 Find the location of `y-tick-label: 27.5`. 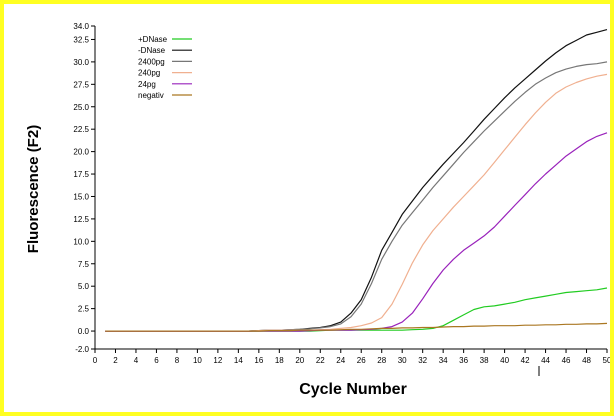

y-tick-label: 27.5 is located at coordinates (81, 84).